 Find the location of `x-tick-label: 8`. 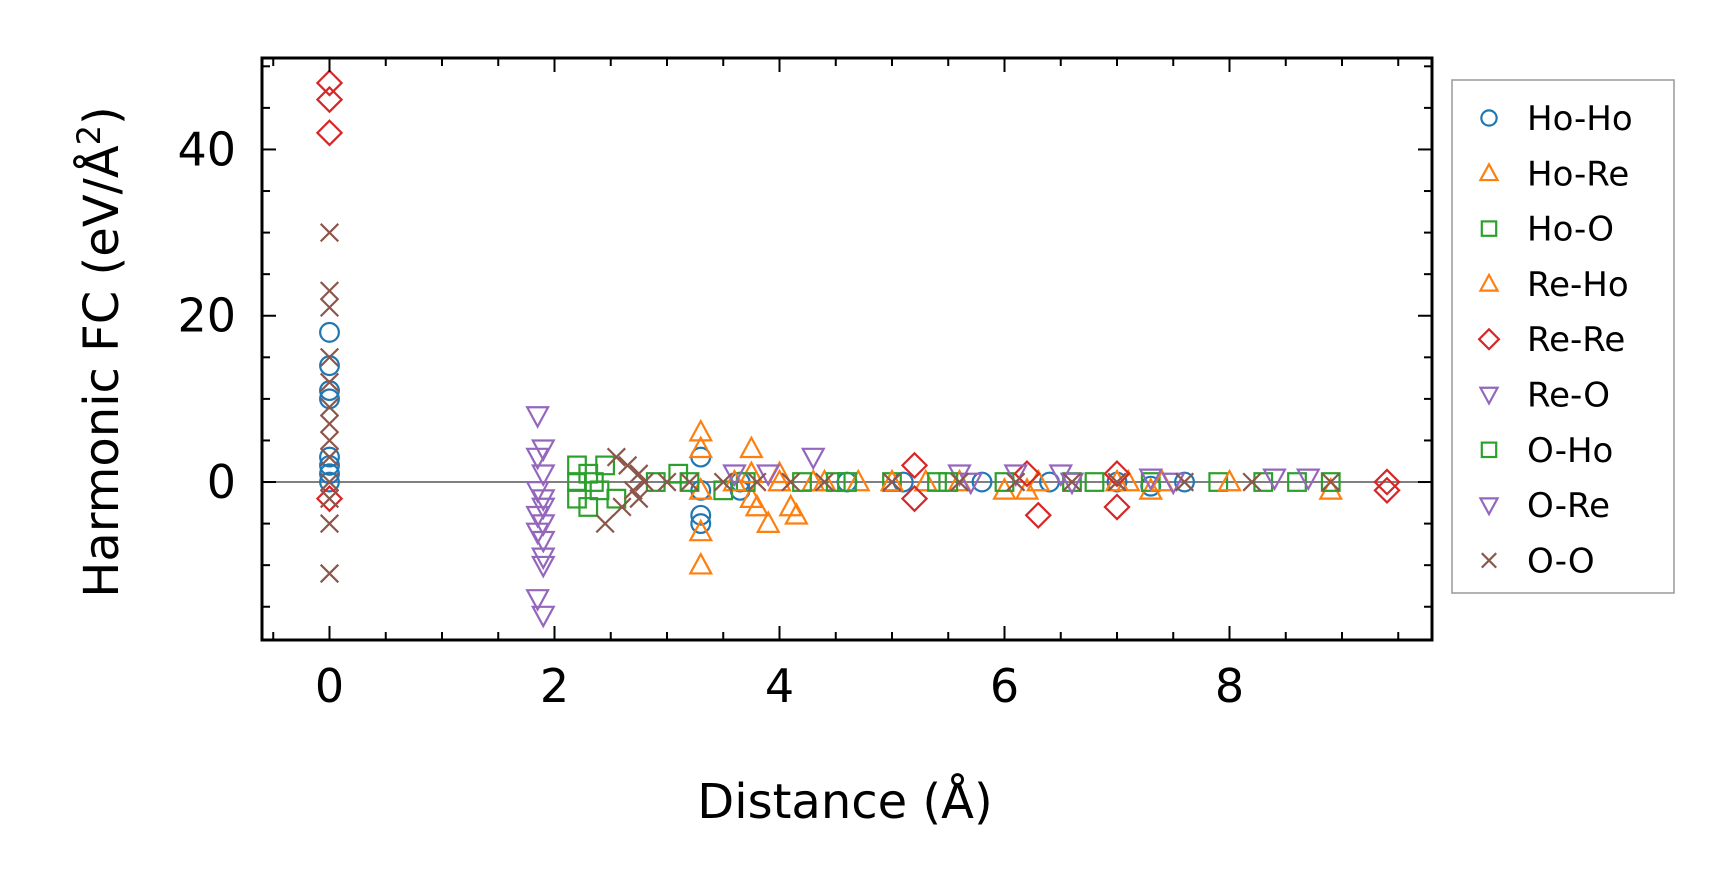

x-tick-label: 8 is located at coordinates (1229, 686).